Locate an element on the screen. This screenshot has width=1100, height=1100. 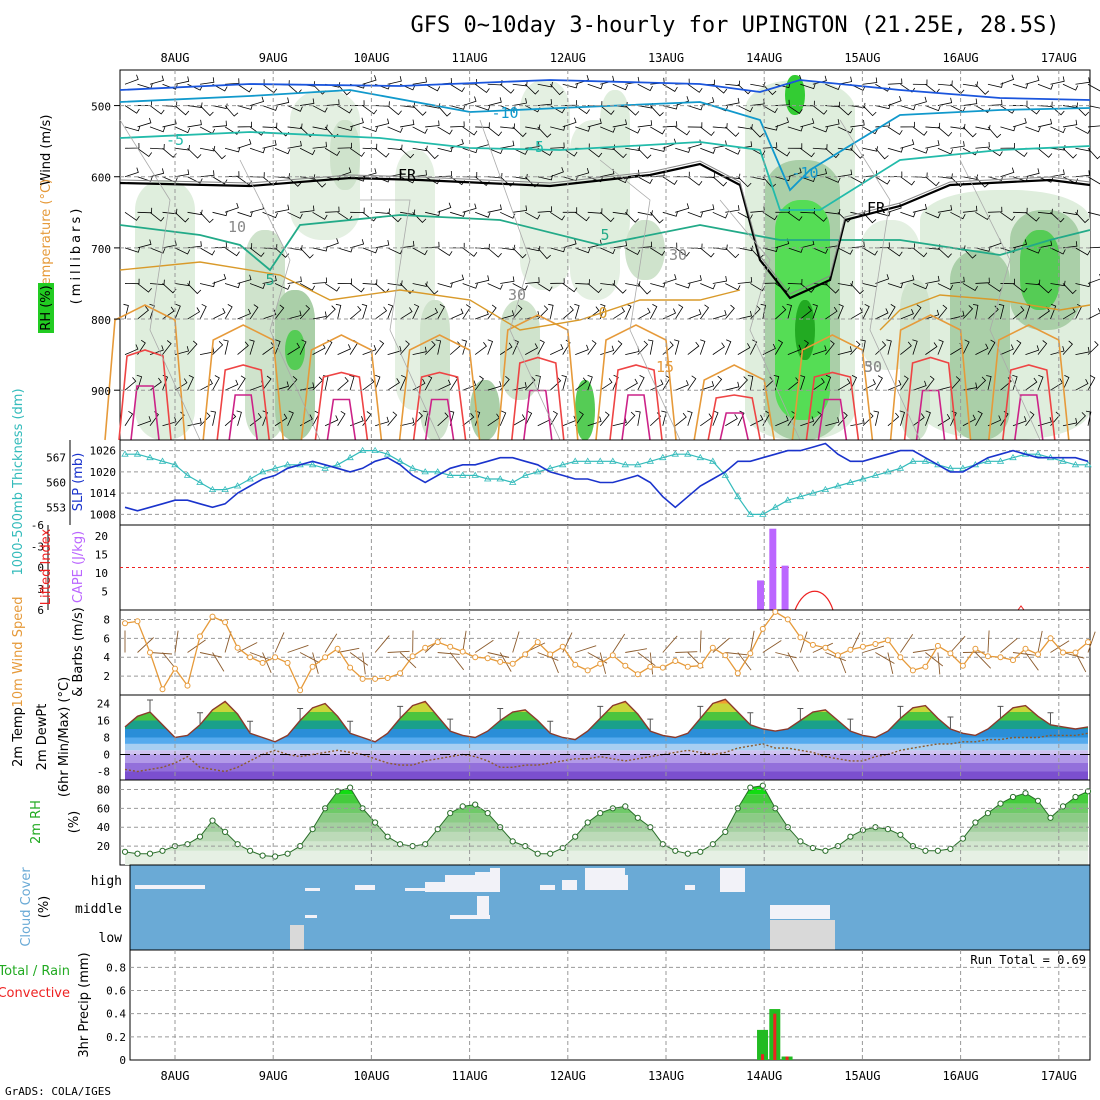
rh-legend-swatch is located at coordinates (46, 308).